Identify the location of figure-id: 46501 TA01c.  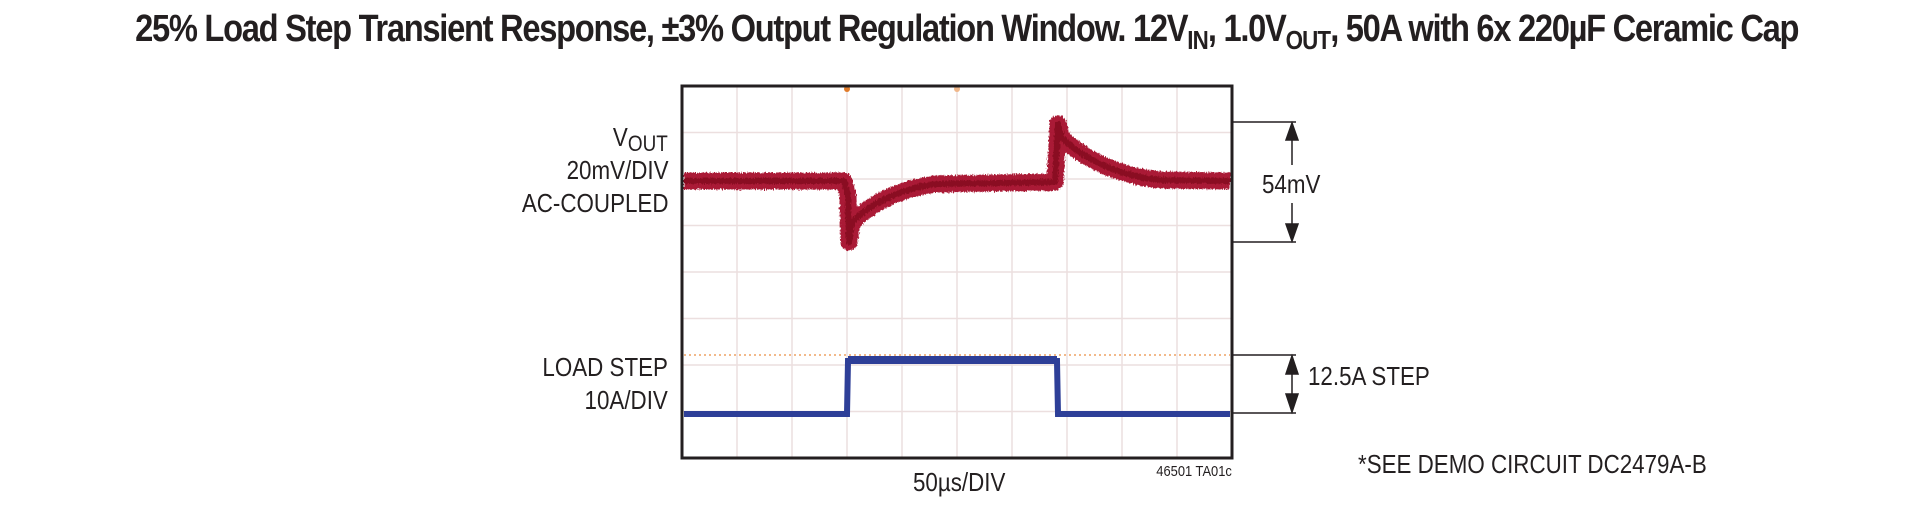
(1194, 471).